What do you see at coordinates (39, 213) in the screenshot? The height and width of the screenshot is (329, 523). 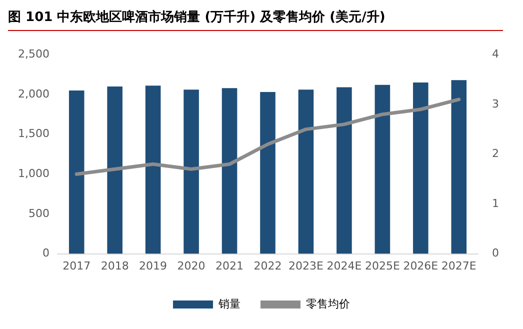 I see `y-tick-label: 500` at bounding box center [39, 213].